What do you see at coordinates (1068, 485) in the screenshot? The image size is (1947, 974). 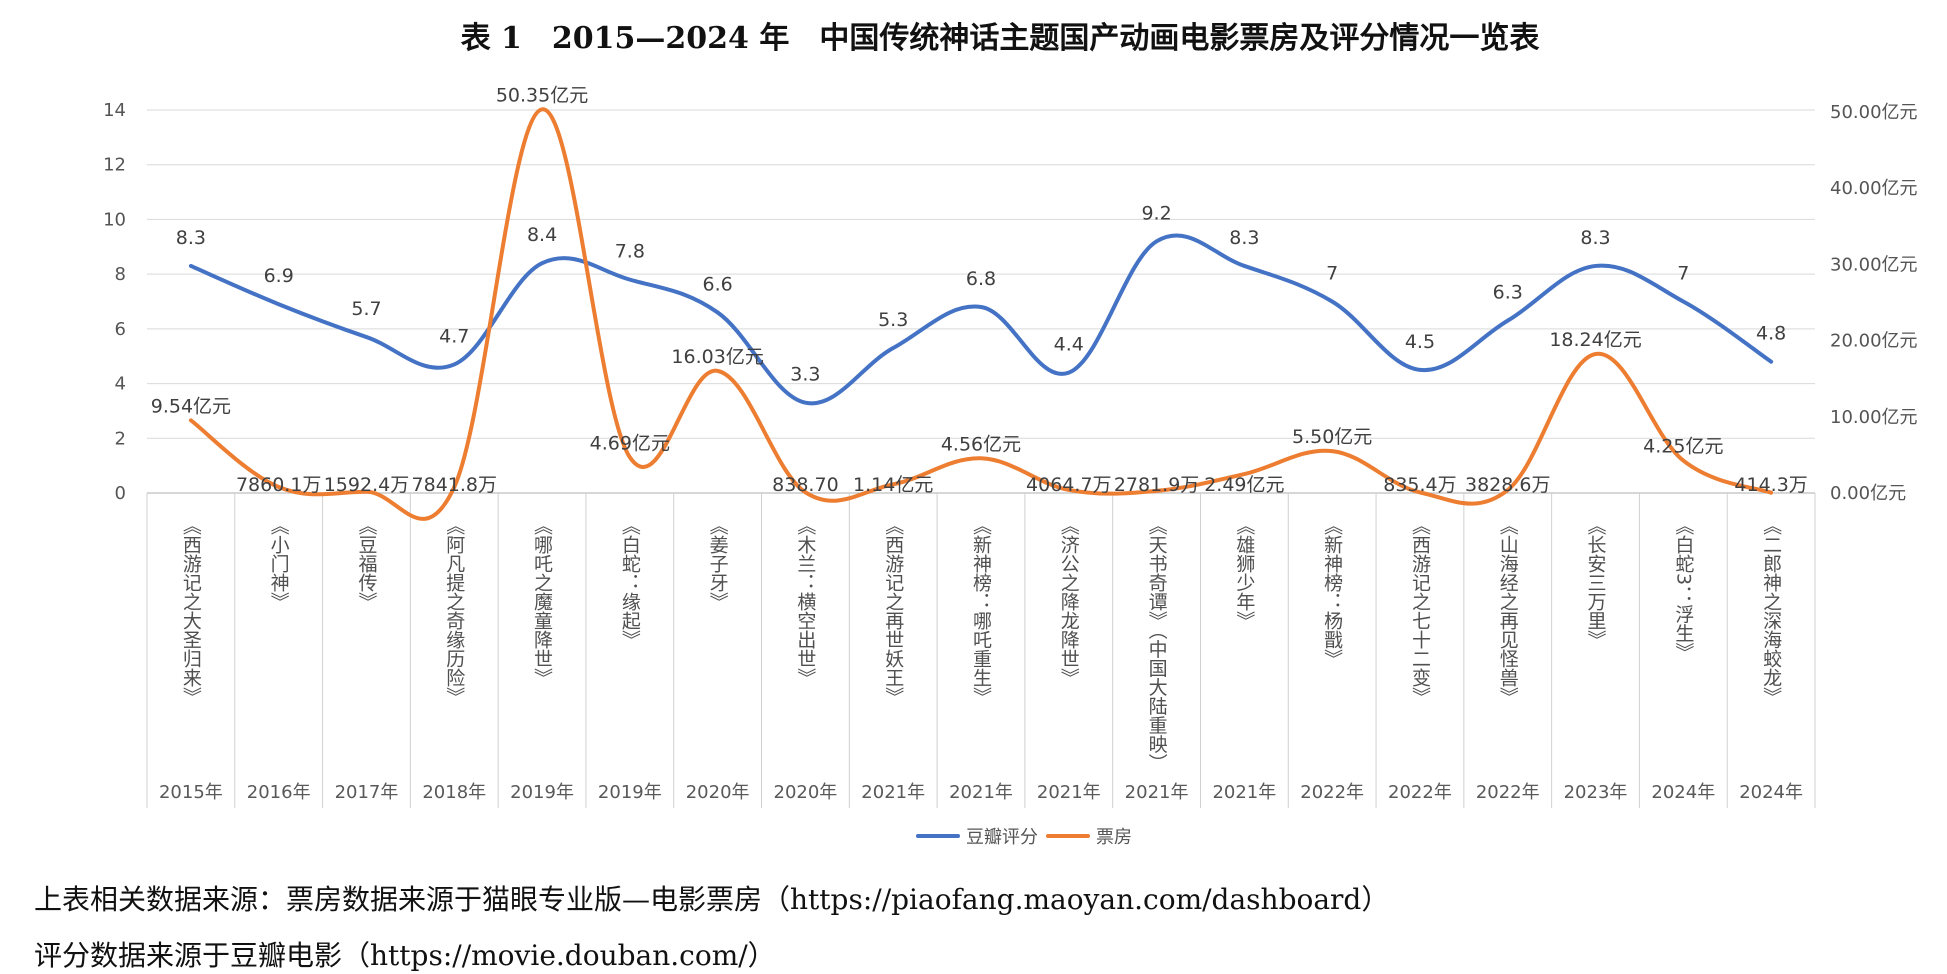 I see `boxoffice-data-label: 4064.7万` at bounding box center [1068, 485].